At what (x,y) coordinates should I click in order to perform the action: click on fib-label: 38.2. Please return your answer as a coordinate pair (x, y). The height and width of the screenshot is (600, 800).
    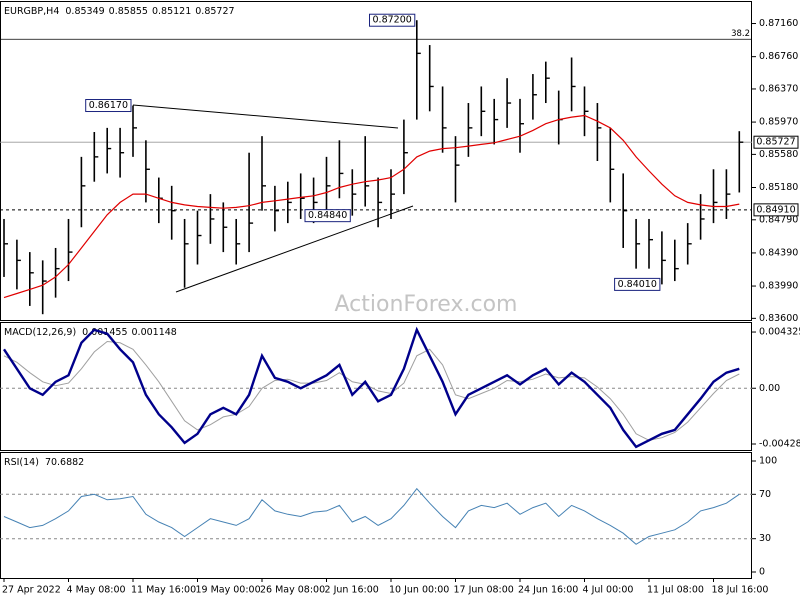
    Looking at the image, I should click on (740, 34).